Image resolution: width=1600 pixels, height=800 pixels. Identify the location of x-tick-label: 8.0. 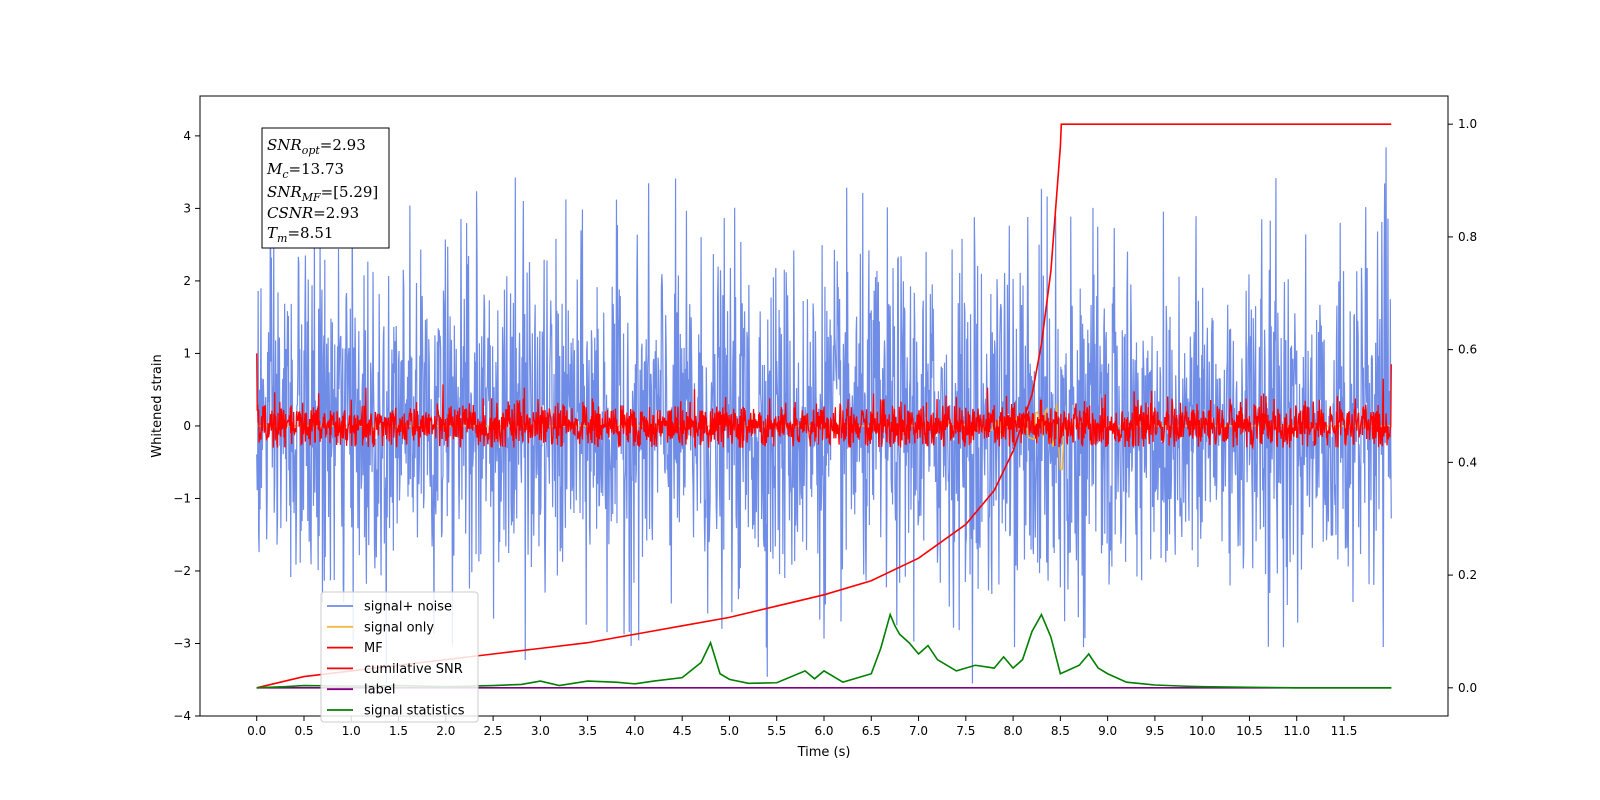
(1013, 731).